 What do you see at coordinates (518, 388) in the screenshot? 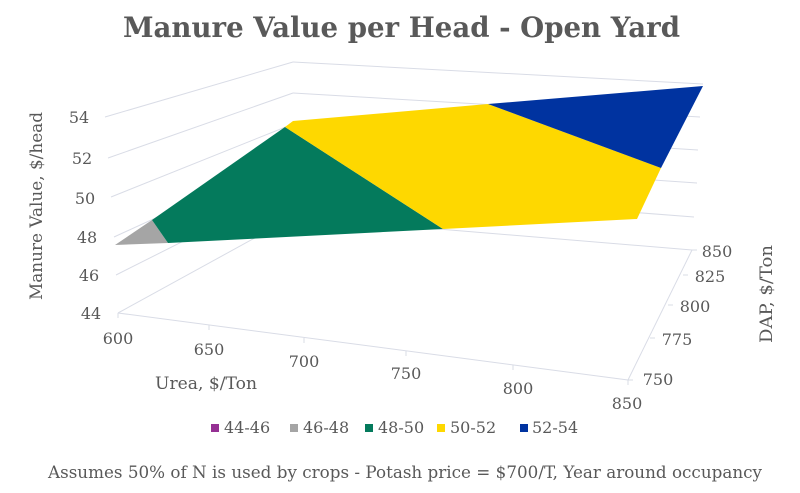
I see `urea-tick-label: 800` at bounding box center [518, 388].